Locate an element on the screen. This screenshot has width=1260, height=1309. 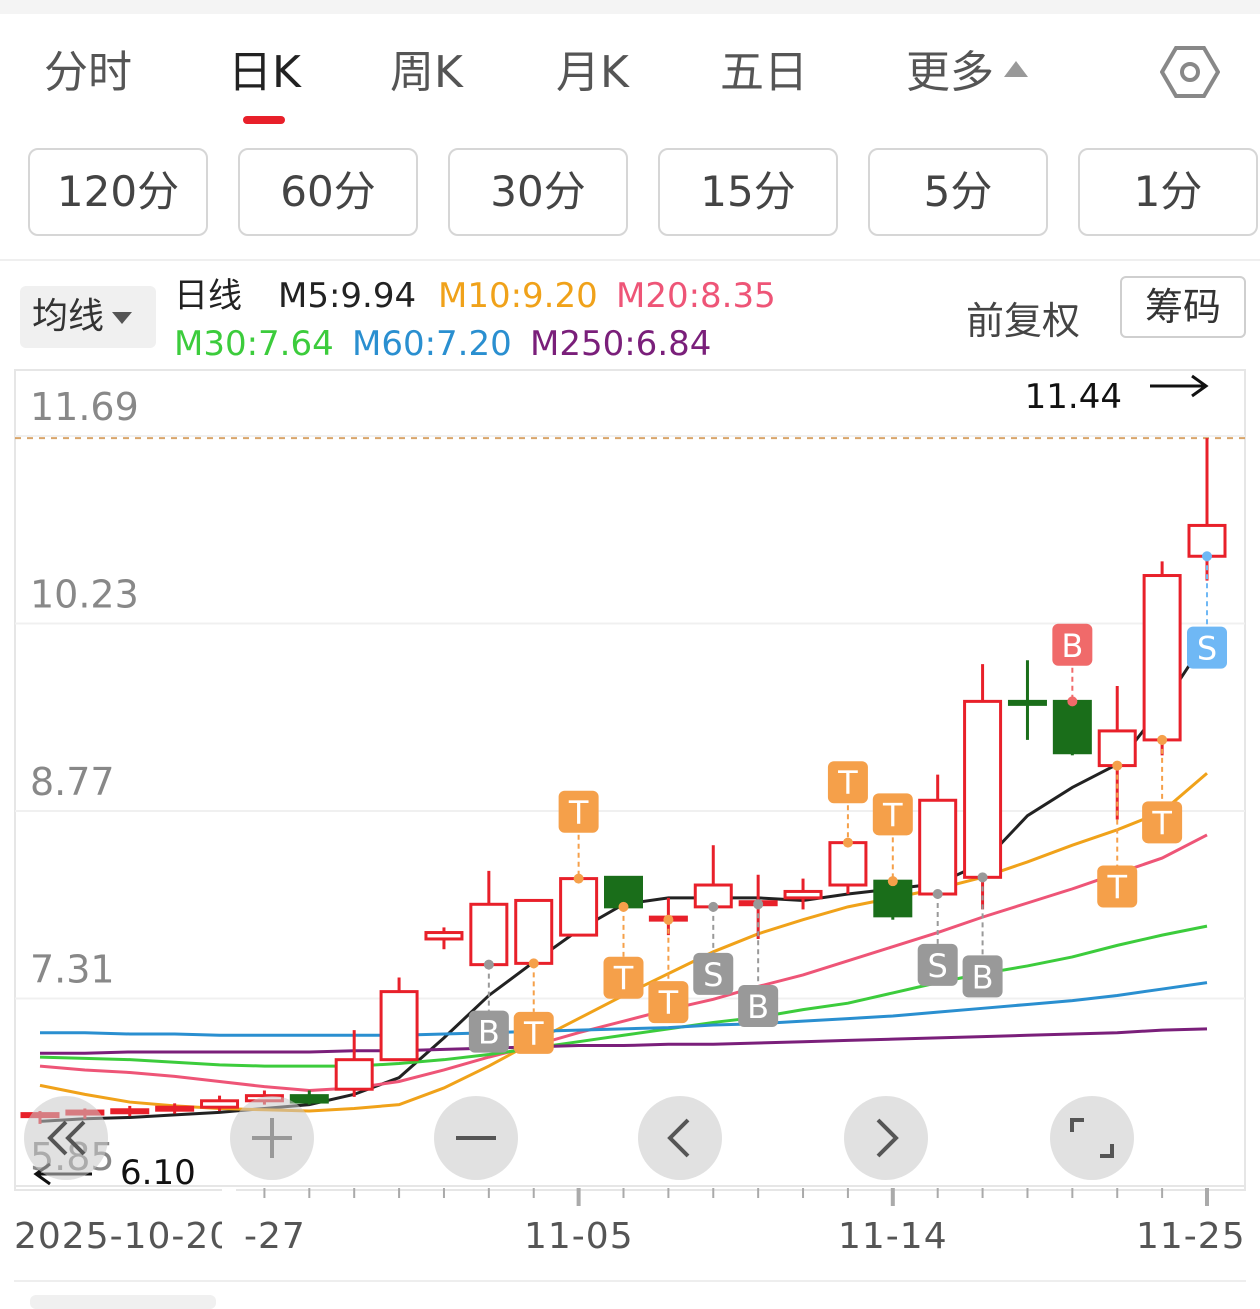
y-tick-label: 7.31 is located at coordinates (72, 970).